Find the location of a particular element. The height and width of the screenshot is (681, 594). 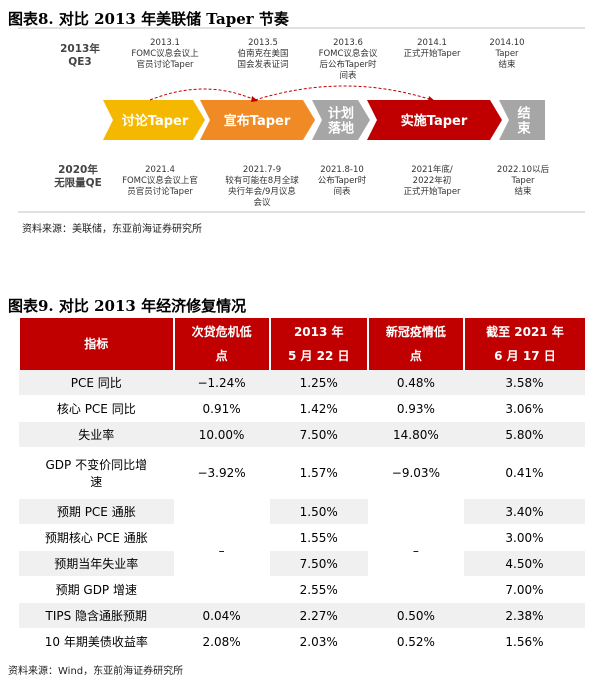

event-text: 2014.1 is located at coordinates (432, 43).